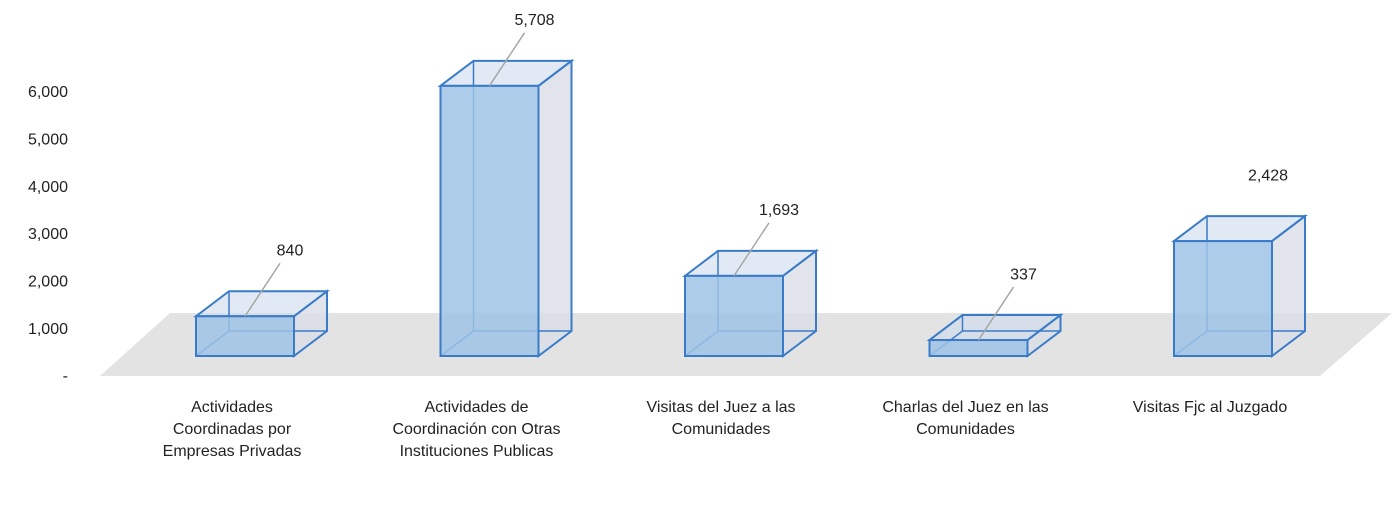  Describe the element at coordinates (48, 282) in the screenshot. I see `y-tick-label: 2,000` at that location.